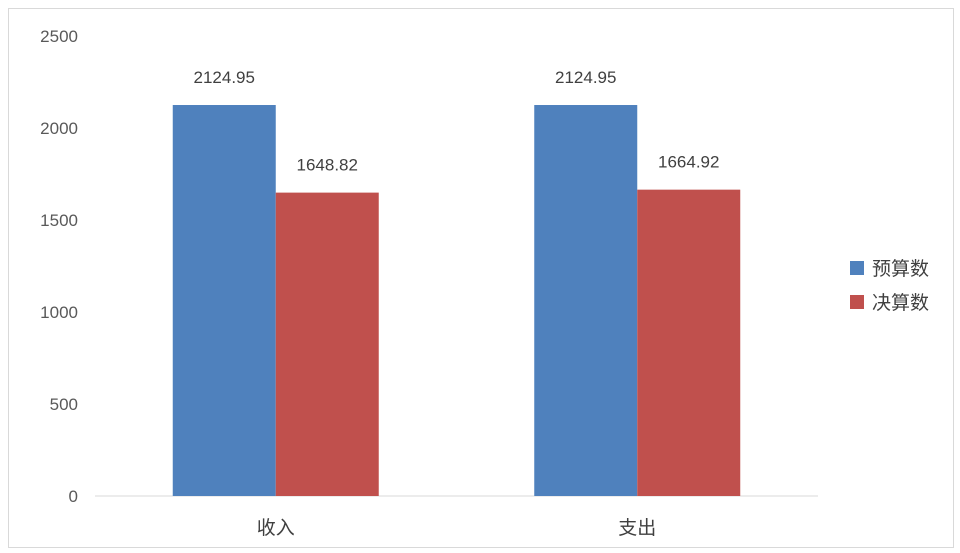 This screenshot has height=553, width=960. What do you see at coordinates (59, 220) in the screenshot?
I see `y-tick-label: 1500` at bounding box center [59, 220].